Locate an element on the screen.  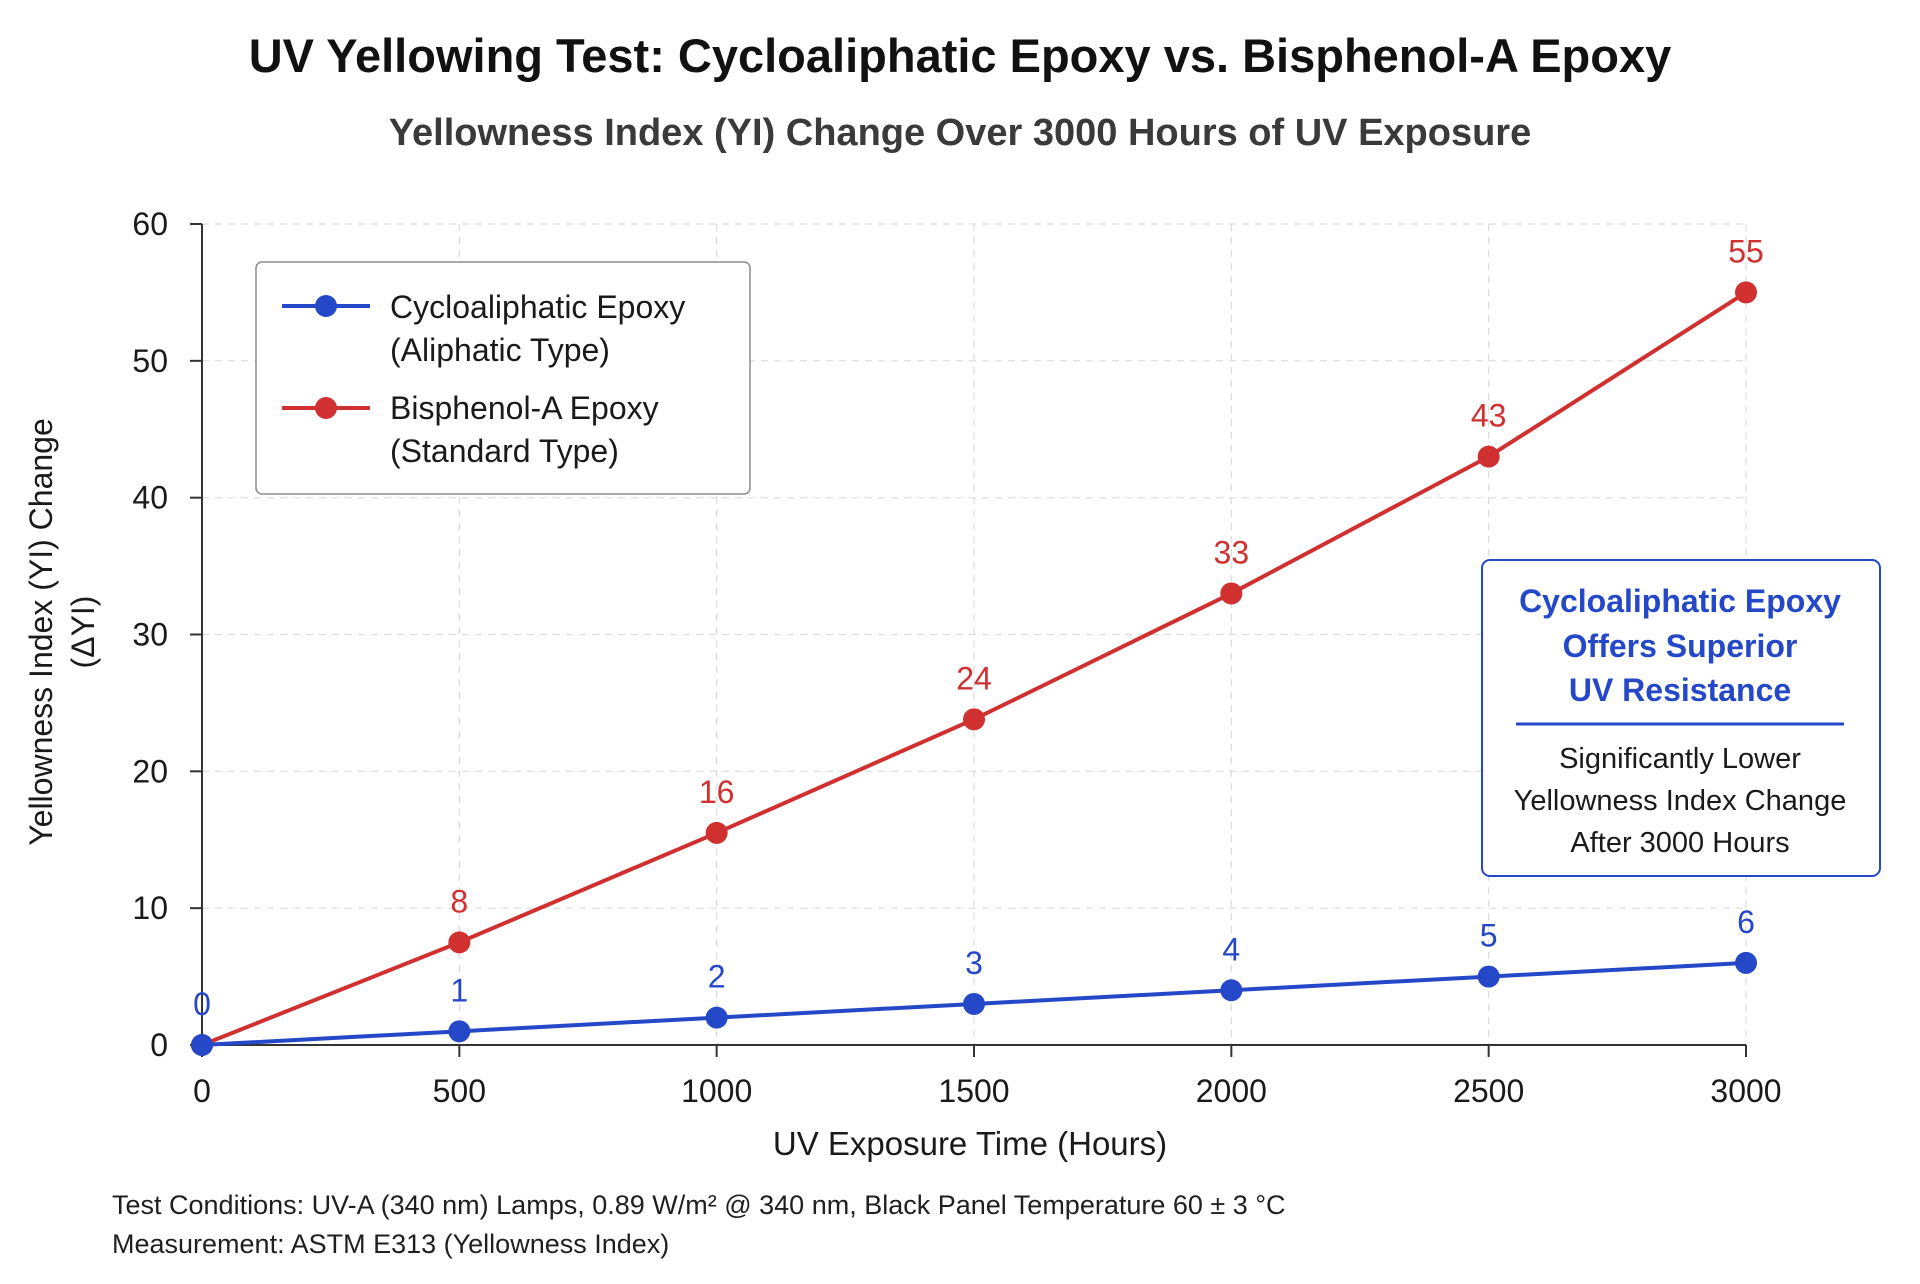
annotation-heading-line3: UV Resistance is located at coordinates (1680, 690).